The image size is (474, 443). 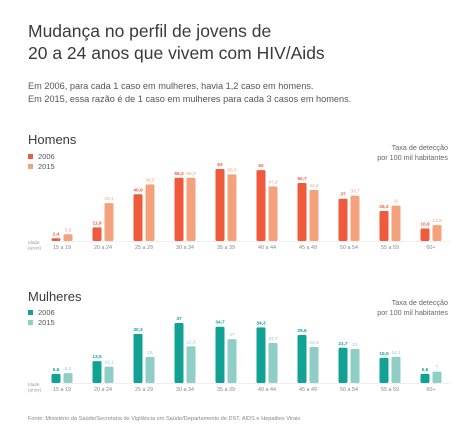 I want to click on women-legend-2015: 2015, so click(x=41, y=322).